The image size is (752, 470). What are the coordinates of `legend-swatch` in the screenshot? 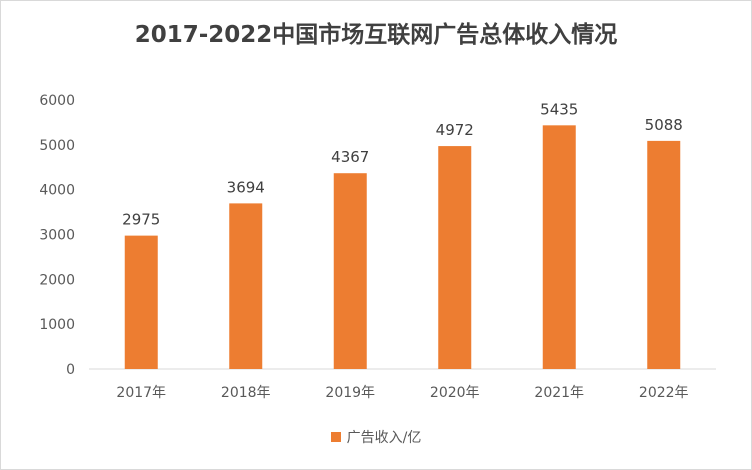 It's located at (335, 437).